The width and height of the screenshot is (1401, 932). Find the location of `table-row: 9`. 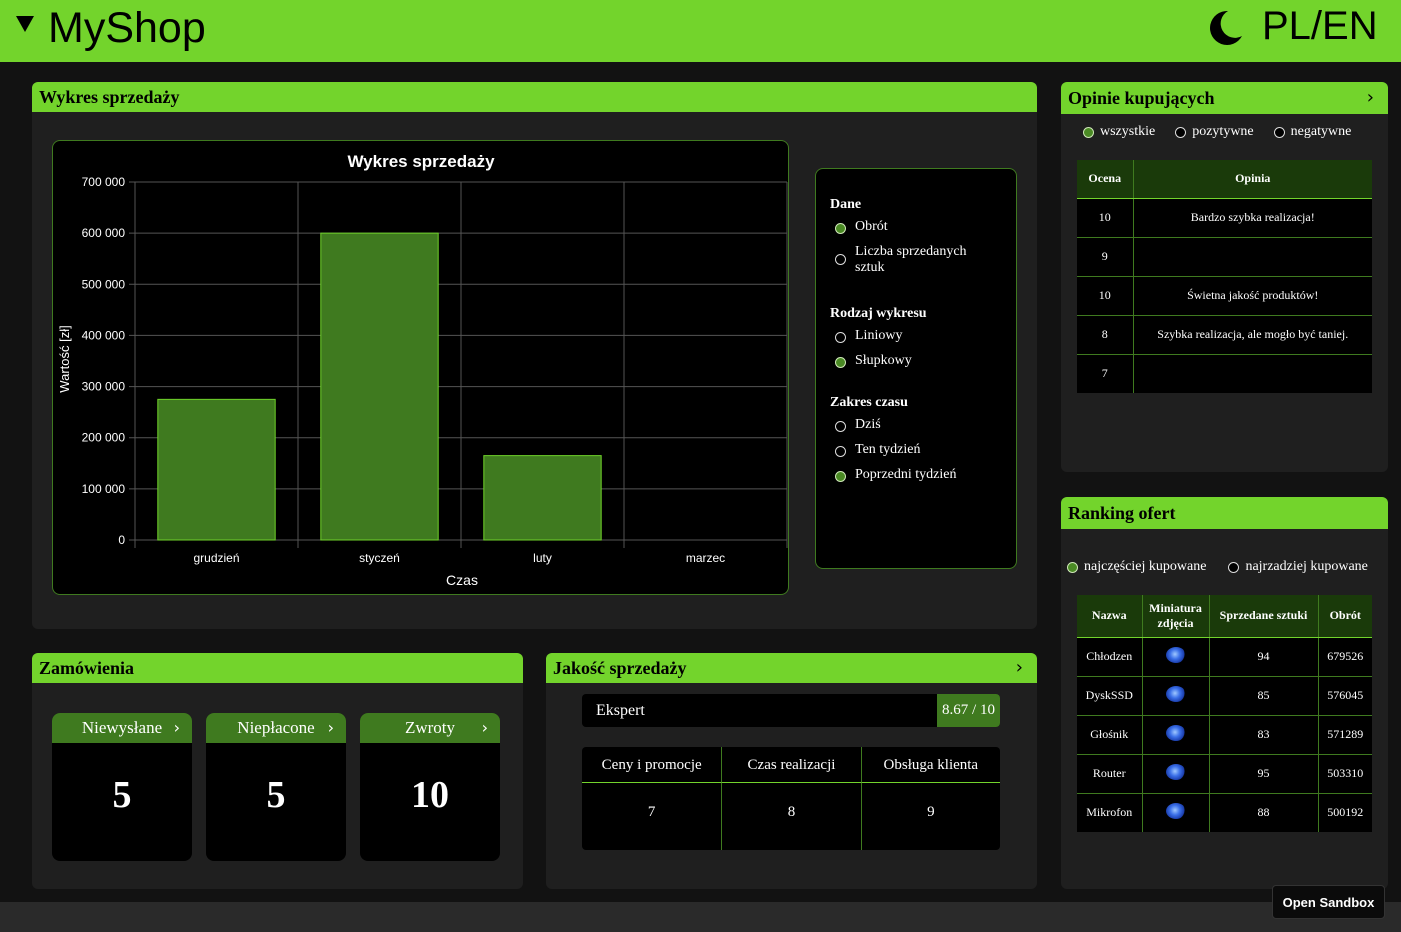

table-row: 9 is located at coordinates (1224, 256).